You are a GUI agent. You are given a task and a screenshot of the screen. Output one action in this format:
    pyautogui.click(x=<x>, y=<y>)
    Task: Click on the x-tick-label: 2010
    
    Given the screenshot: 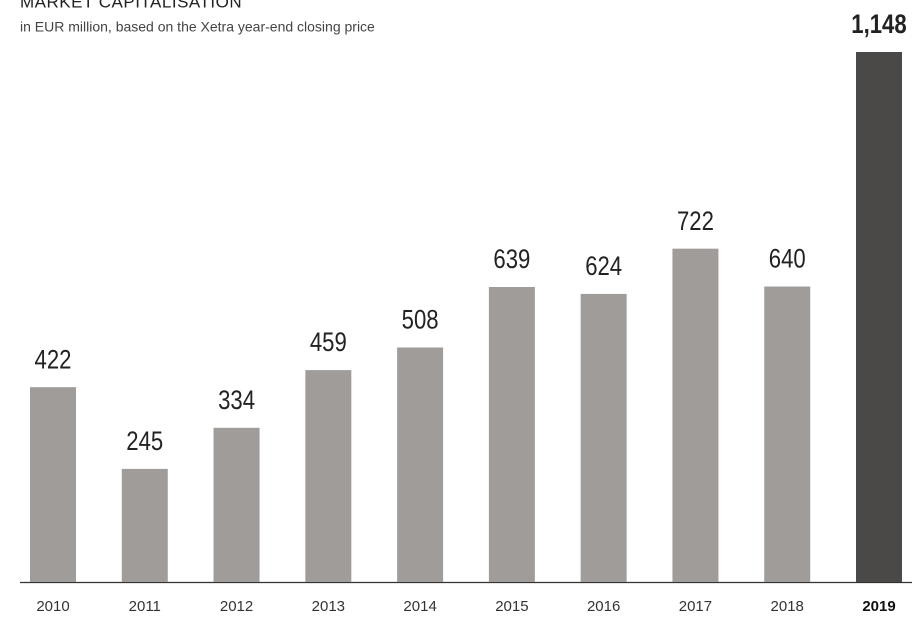 What is the action you would take?
    pyautogui.click(x=52, y=606)
    